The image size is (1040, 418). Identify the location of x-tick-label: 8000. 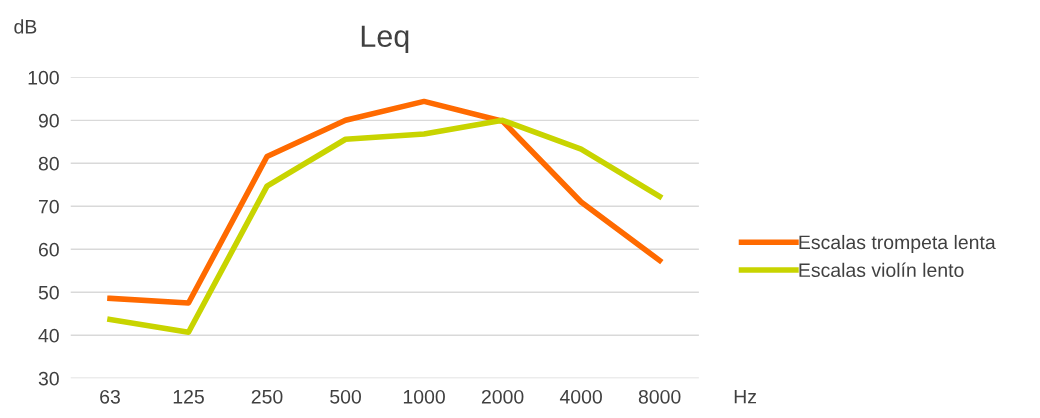
(659, 396).